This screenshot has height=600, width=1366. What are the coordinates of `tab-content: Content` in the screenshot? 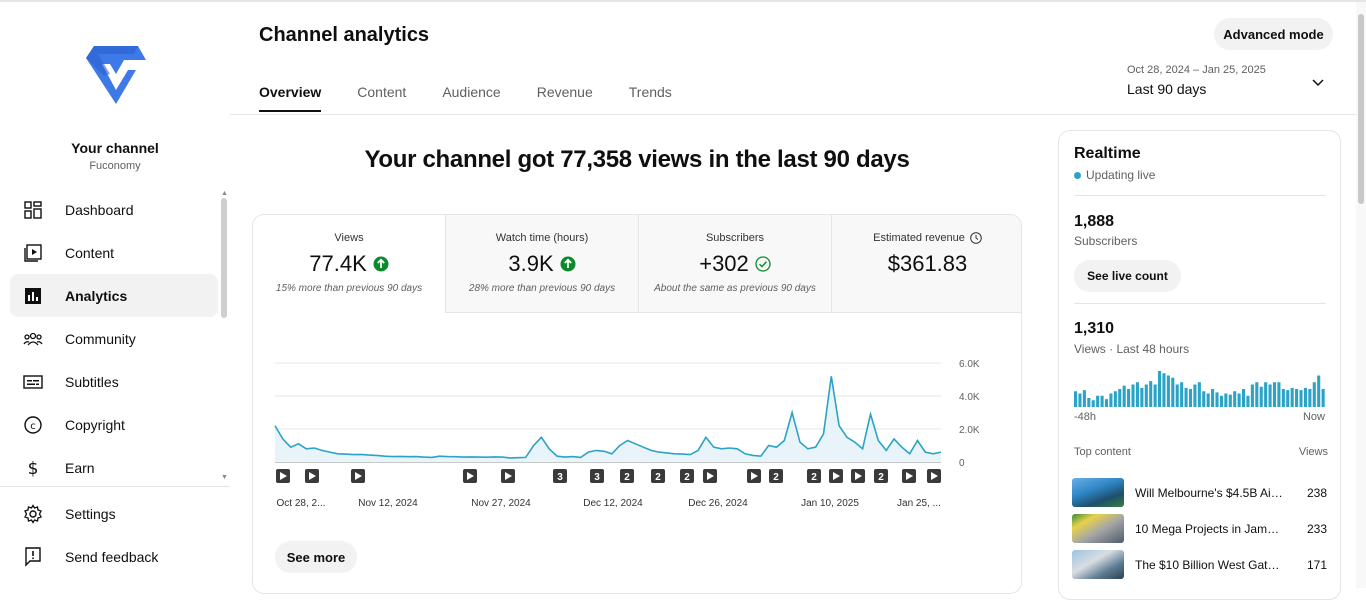 It's located at (382, 92).